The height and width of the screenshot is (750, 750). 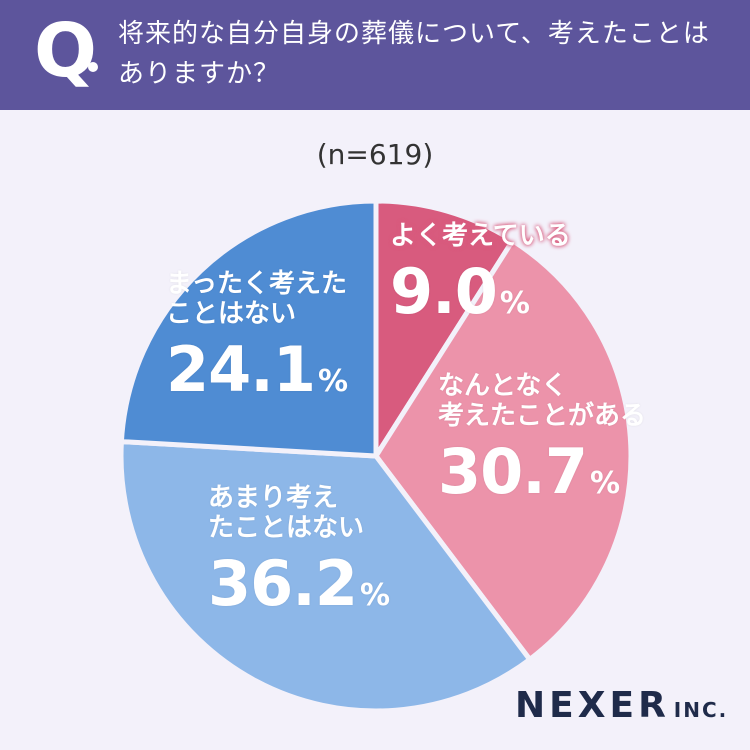 I want to click on question-header: Q 将来的な自分自身の葬儀について、考えたことはありますか？, so click(x=375, y=55).